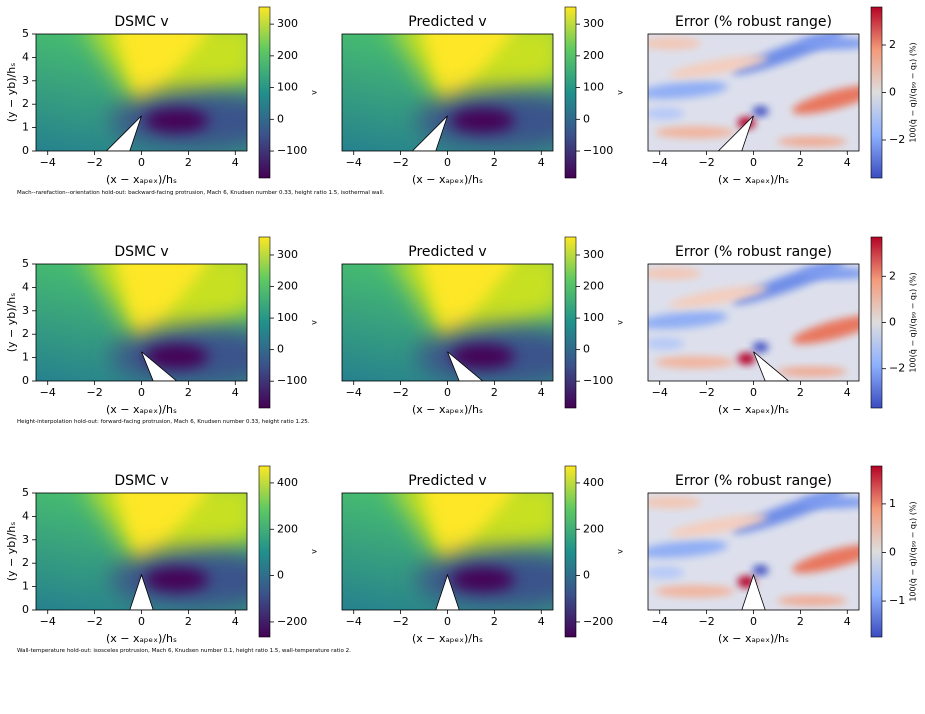 This screenshot has height=714, width=925. What do you see at coordinates (746, 358) in the screenshot?
I see `field-red` at bounding box center [746, 358].